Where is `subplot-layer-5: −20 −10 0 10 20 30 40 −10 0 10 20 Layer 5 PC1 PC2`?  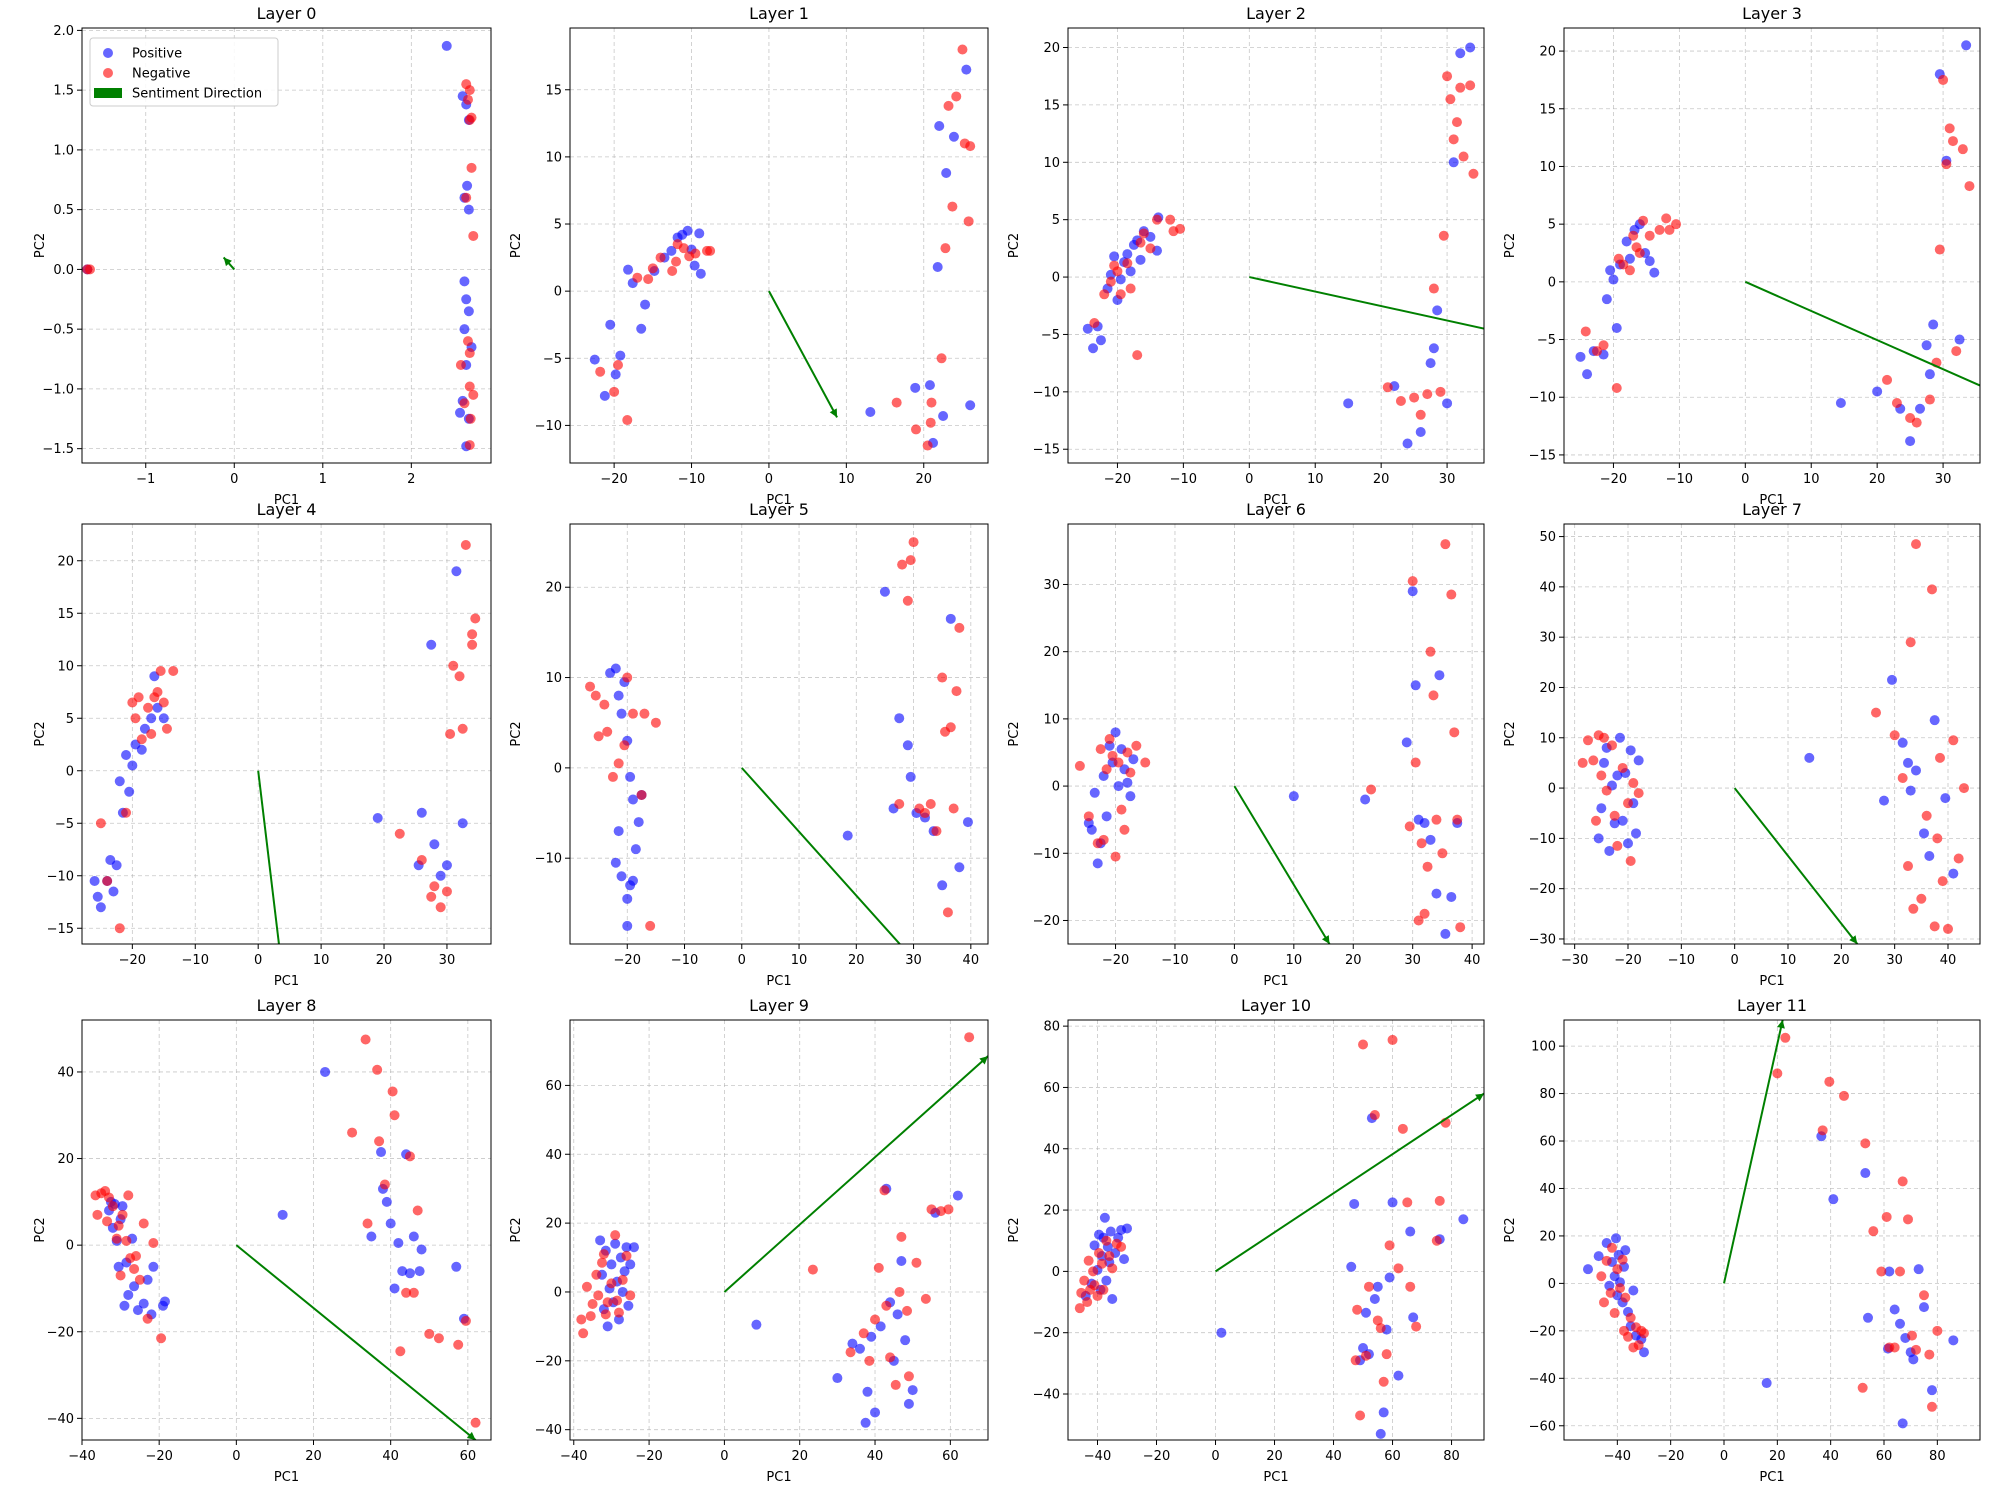
subplot-layer-5: −20 −10 0 10 20 30 40 −10 0 10 20 Layer 5 PC1 PC2 is located at coordinates (749, 744).